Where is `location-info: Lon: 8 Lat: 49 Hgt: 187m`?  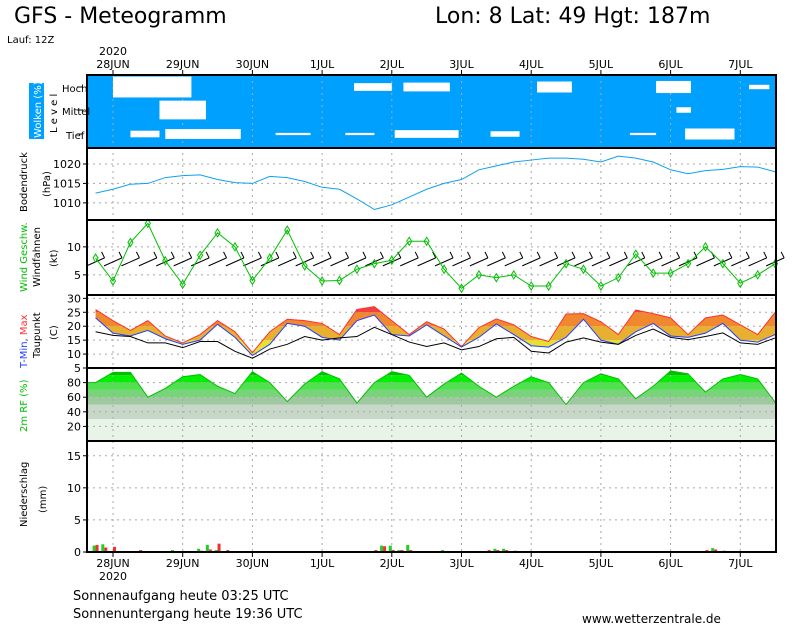 location-info: Lon: 8 Lat: 49 Hgt: 187m is located at coordinates (572, 16).